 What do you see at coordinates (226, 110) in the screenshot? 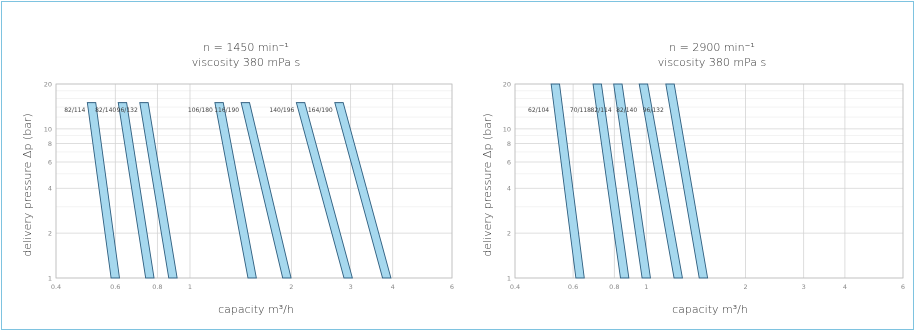
I see `series-label: 116/190` at bounding box center [226, 110].